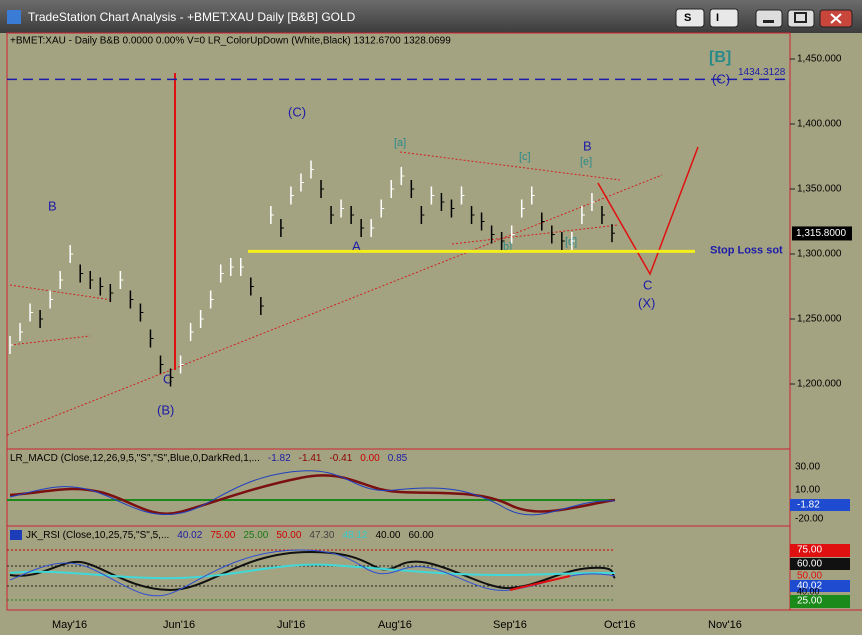 The image size is (862, 635). I want to click on stop-label: Stop Loss sot, so click(746, 250).